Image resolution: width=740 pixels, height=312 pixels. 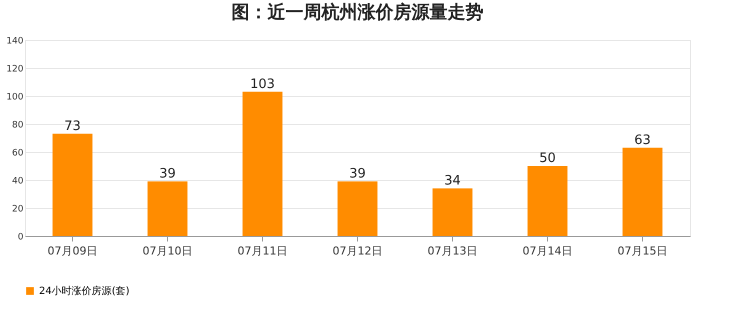 I want to click on data-label: 63, so click(x=642, y=140).